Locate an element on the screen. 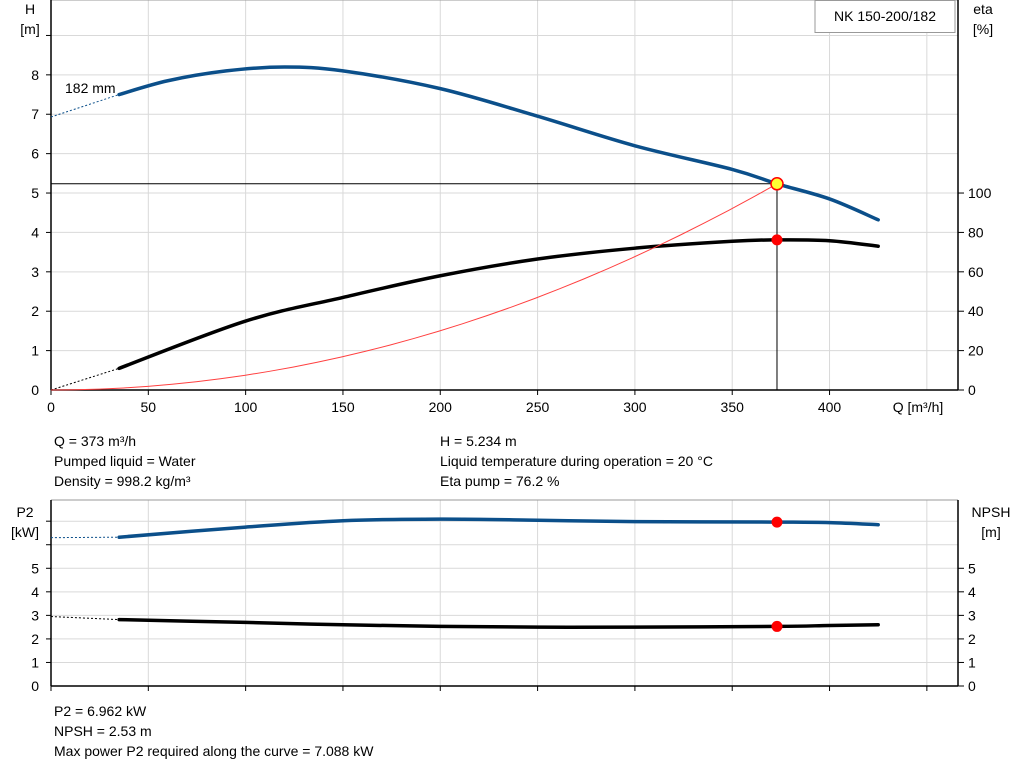 This screenshot has height=781, width=1024. duty-point-p2 is located at coordinates (777, 522).